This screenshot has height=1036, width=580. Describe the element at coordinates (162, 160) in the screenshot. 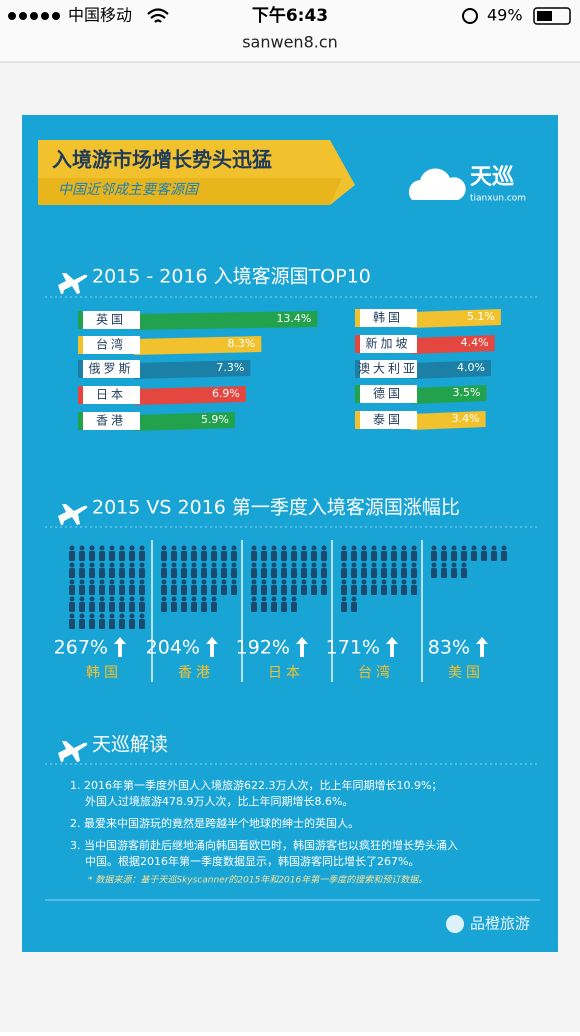

I see `header-title: 入境游市场增长势头迅猛` at that location.